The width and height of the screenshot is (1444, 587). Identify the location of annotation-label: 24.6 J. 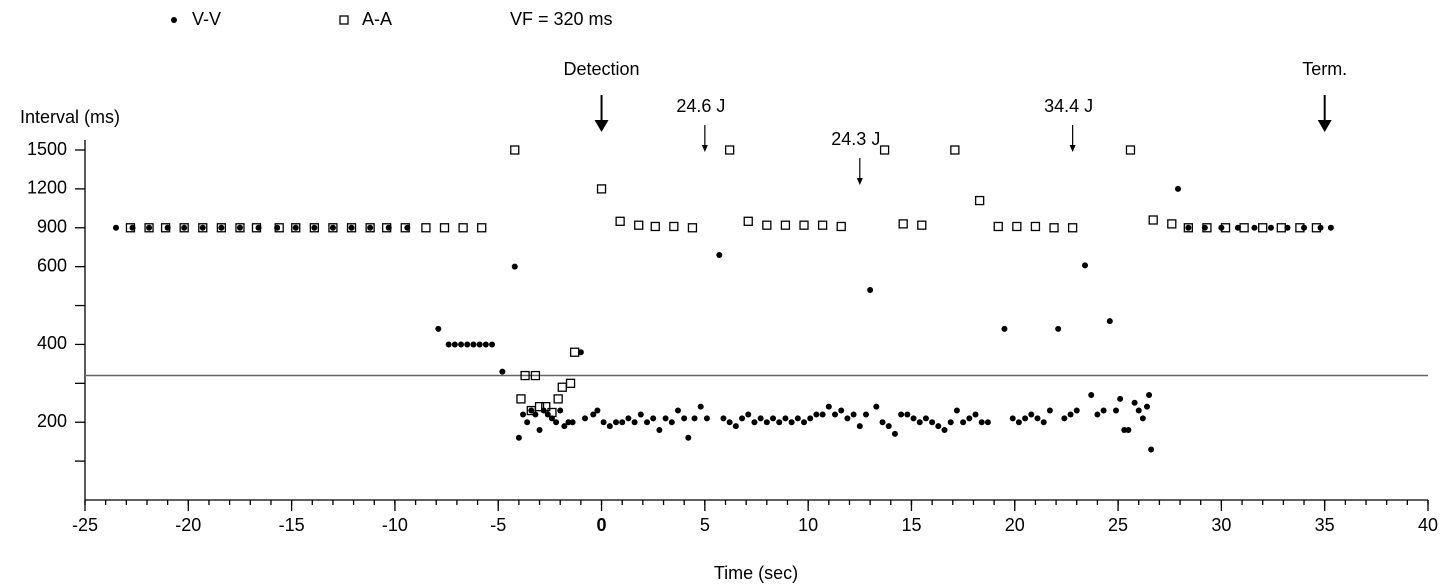
(700, 106).